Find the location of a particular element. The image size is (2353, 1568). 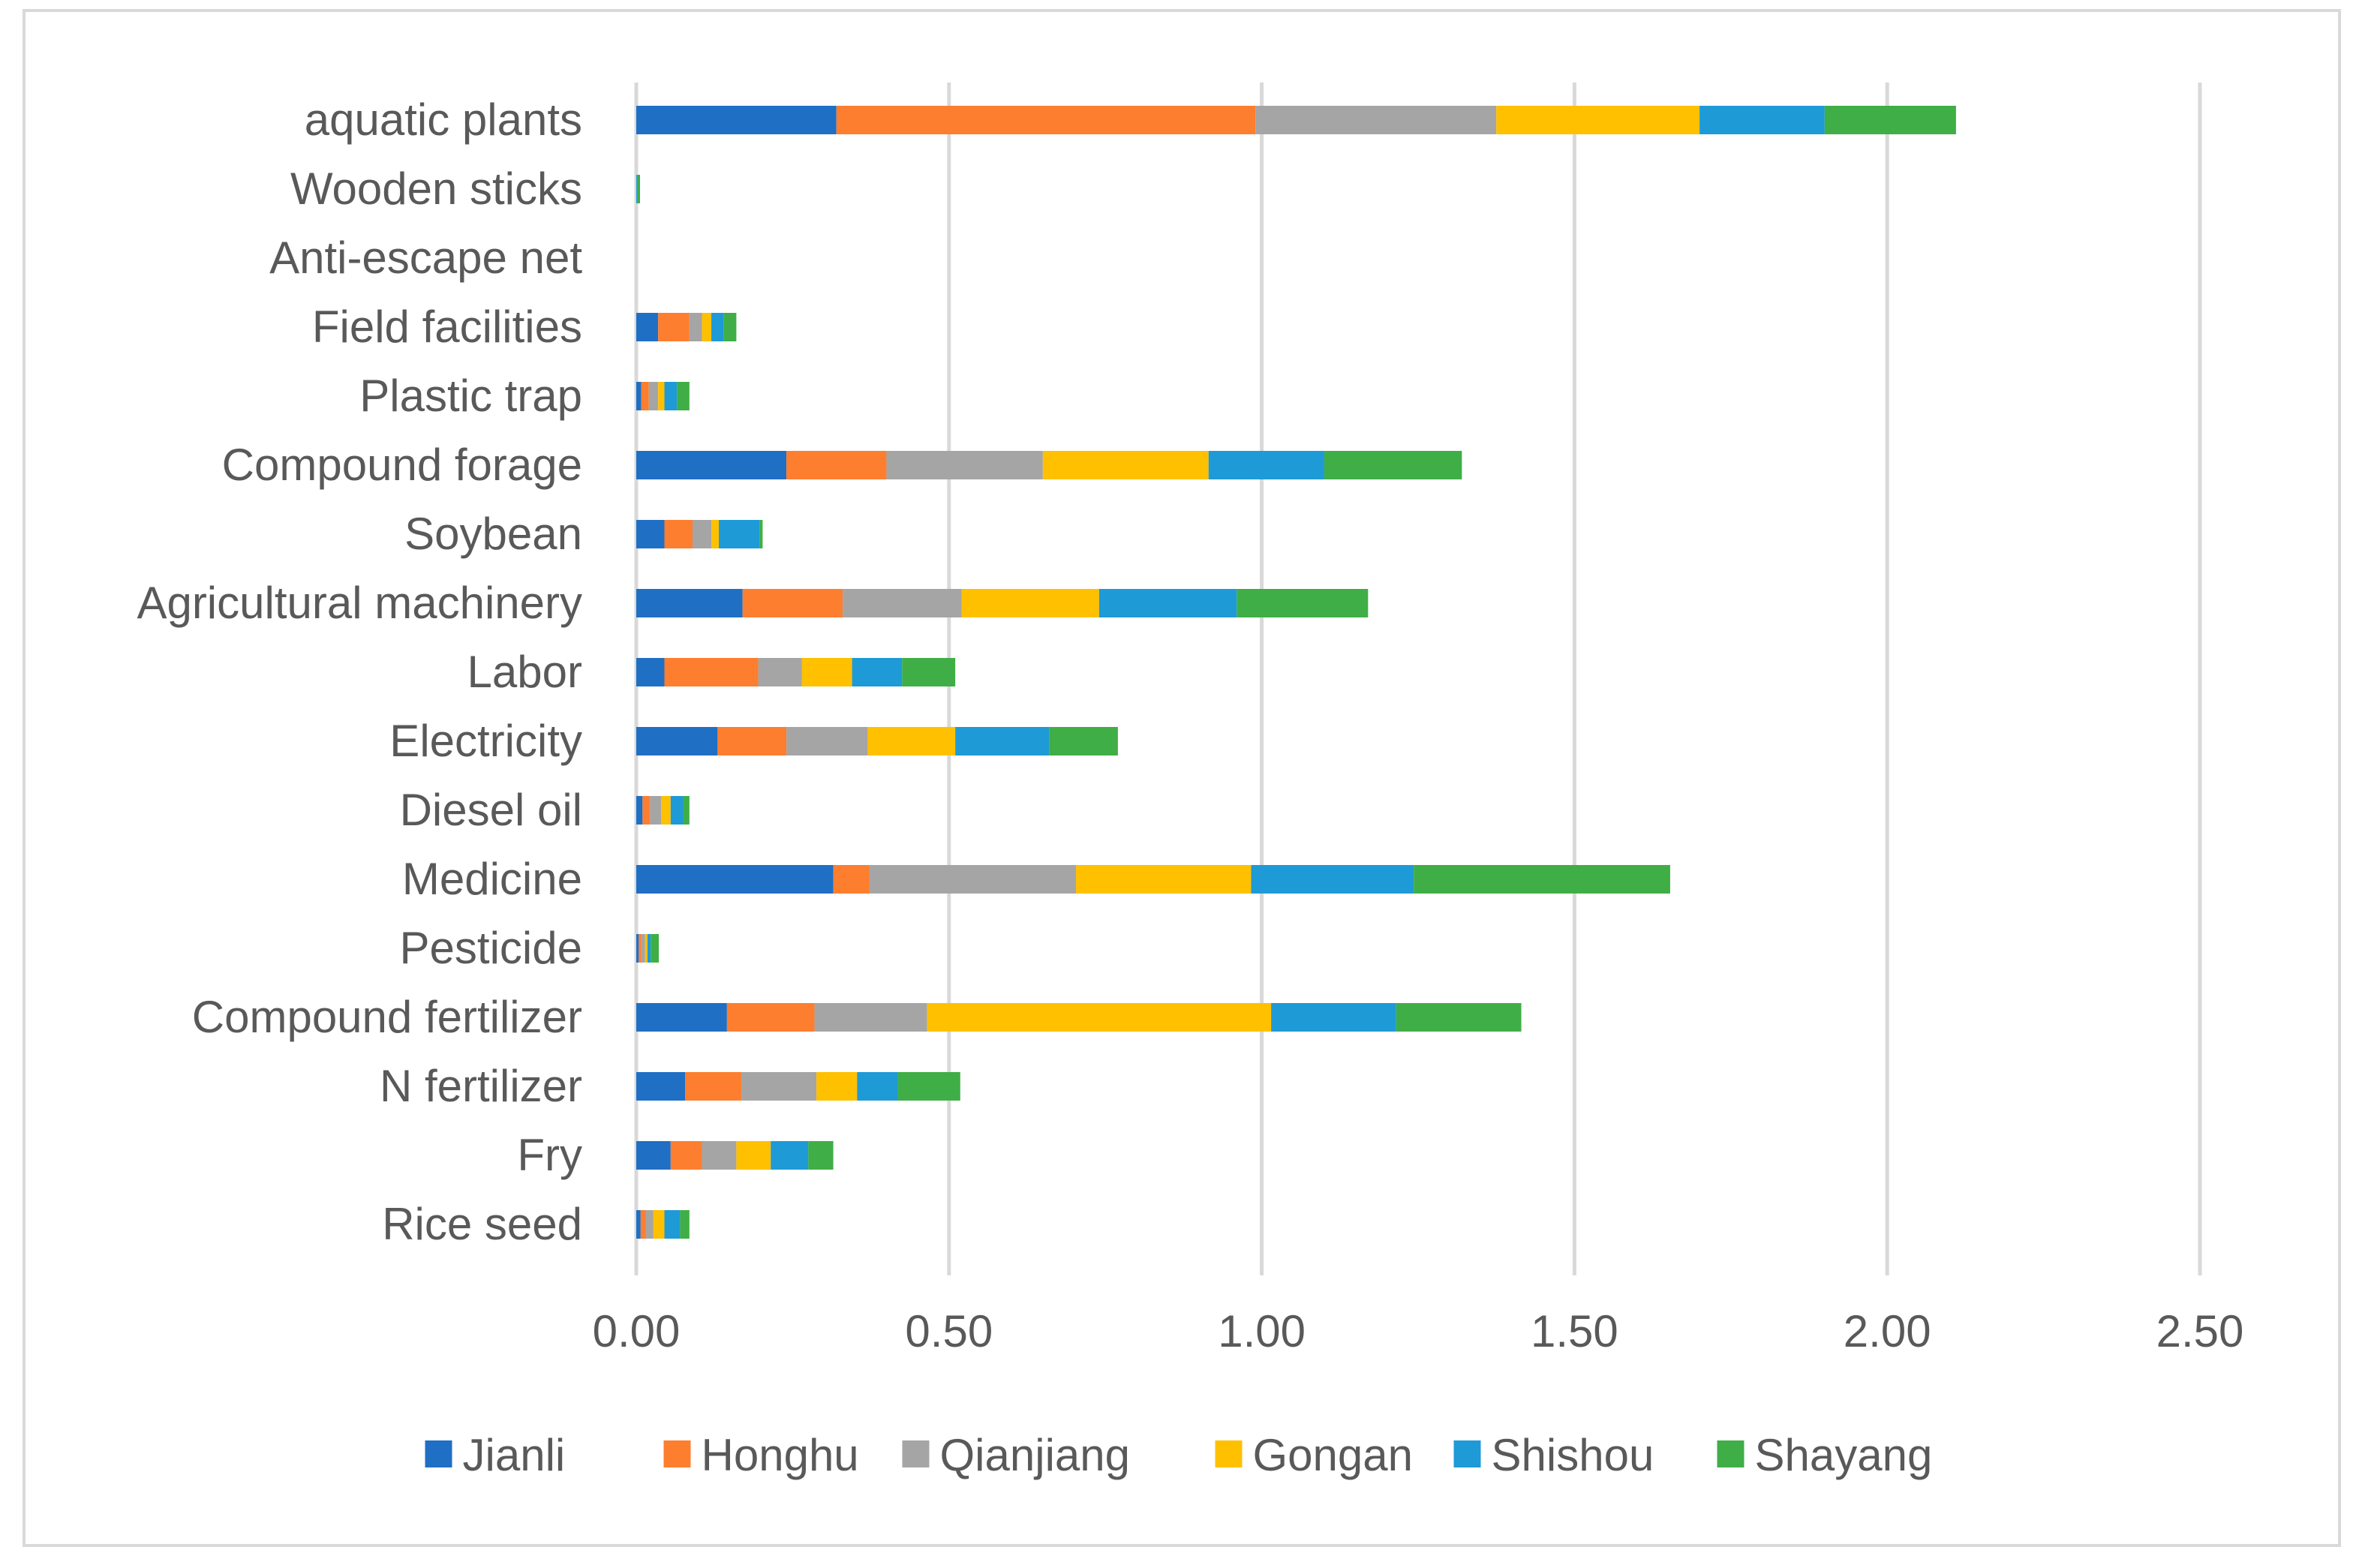

bar-soybean-jianli is located at coordinates (650, 534).